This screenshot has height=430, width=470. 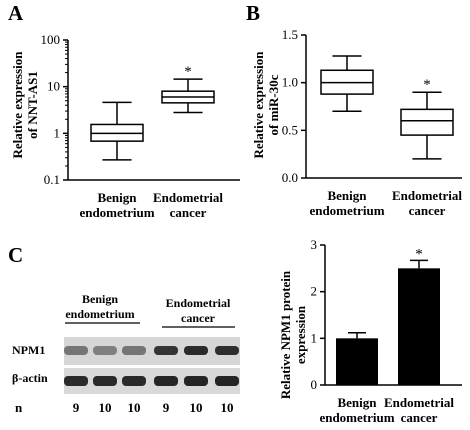 What do you see at coordinates (30, 378) in the screenshot?
I see `blot-row-label-actin: β-actin` at bounding box center [30, 378].